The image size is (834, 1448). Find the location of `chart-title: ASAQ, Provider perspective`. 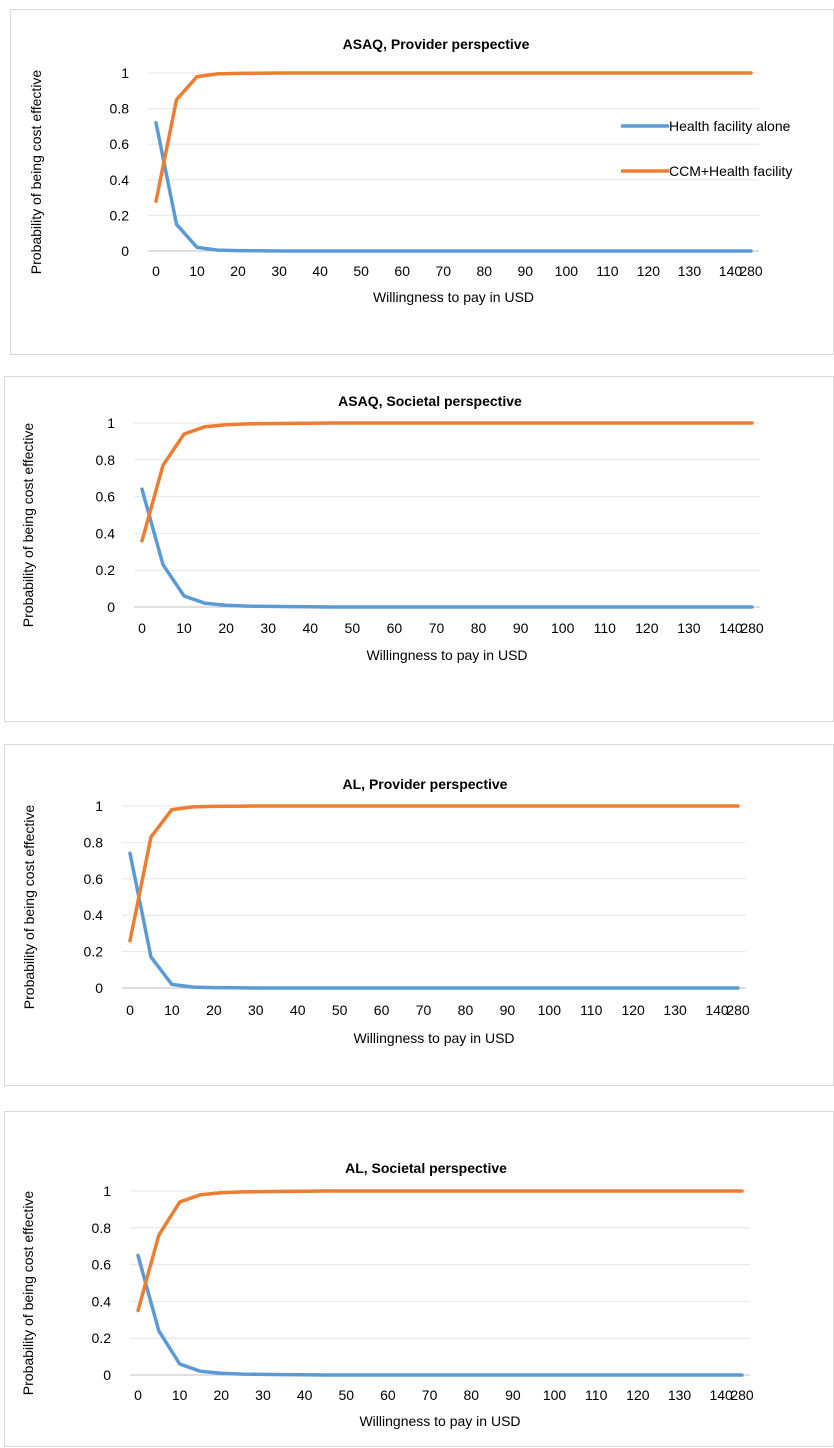

chart-title: ASAQ, Provider perspective is located at coordinates (436, 44).